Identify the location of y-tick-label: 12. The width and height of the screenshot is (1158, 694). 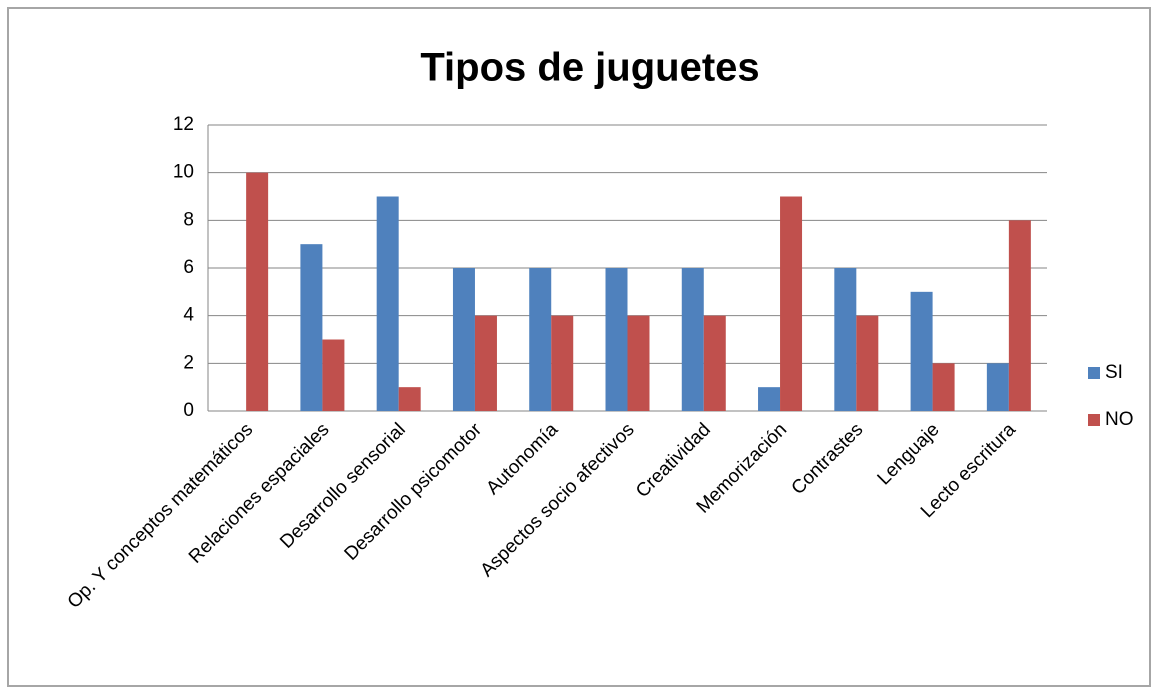
(183, 124).